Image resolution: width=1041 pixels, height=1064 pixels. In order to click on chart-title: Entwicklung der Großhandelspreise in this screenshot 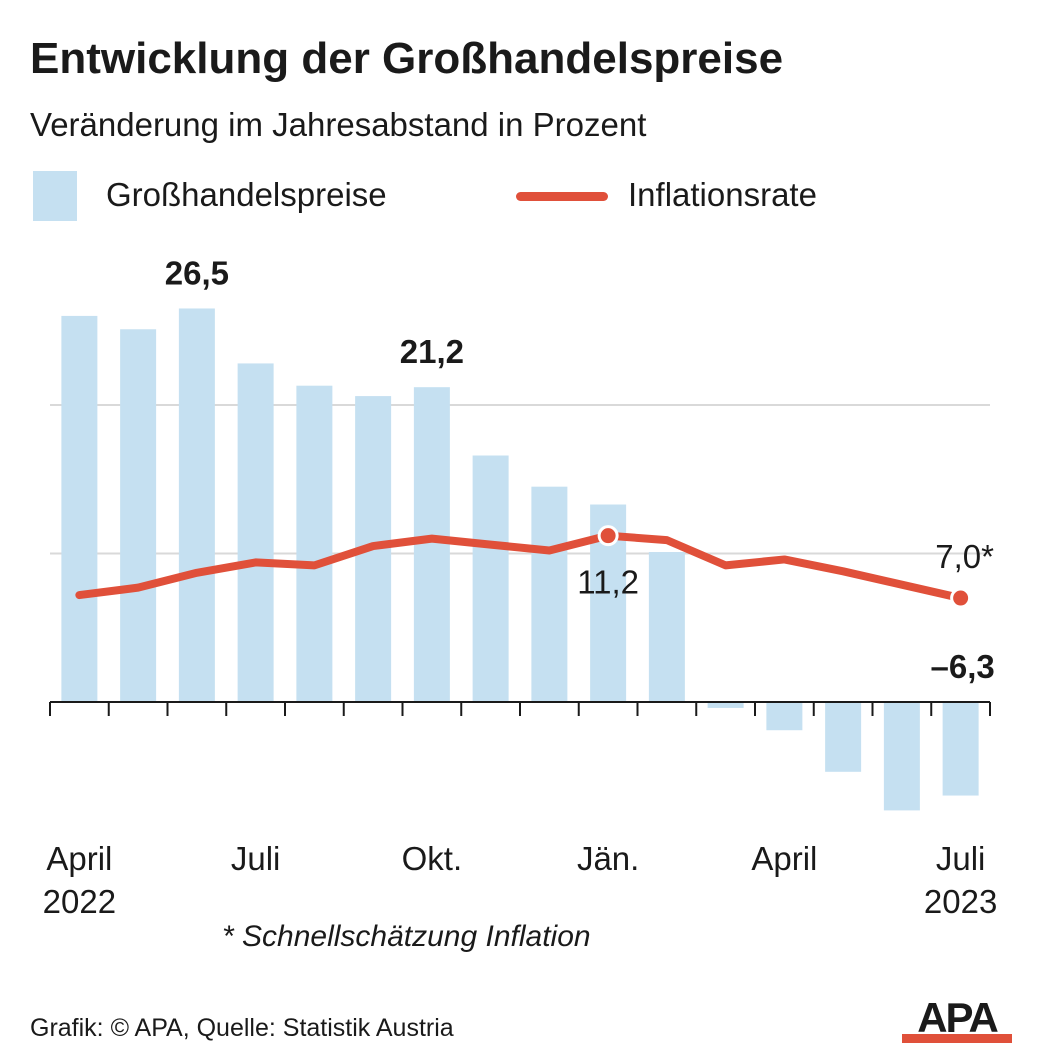, I will do `click(407, 58)`.